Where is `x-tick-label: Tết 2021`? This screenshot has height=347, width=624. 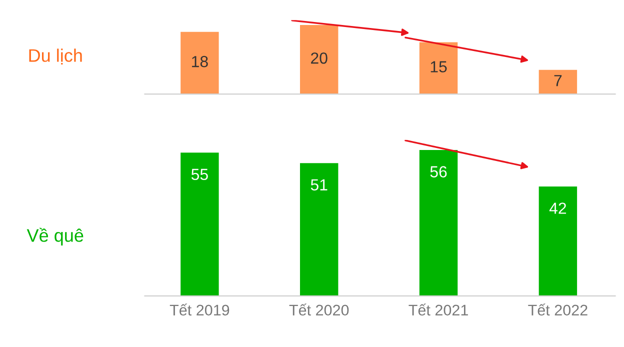 x-tick-label: Tết 2021 is located at coordinates (438, 310).